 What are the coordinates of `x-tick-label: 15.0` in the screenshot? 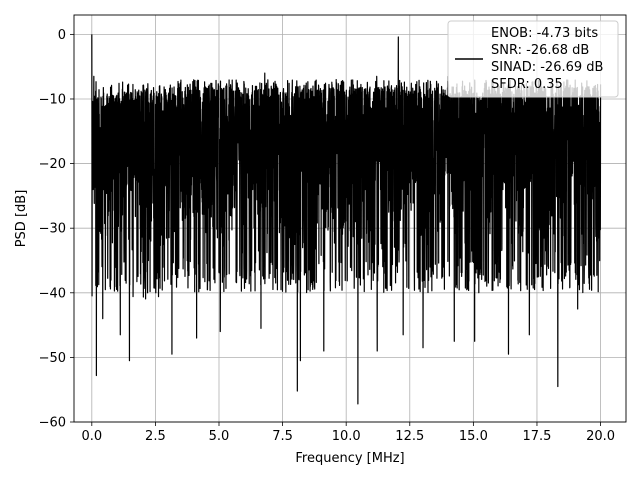 It's located at (473, 436).